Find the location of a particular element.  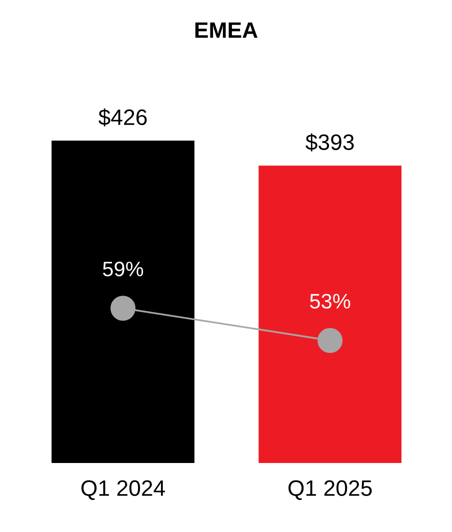

data-label: 53% is located at coordinates (330, 301).